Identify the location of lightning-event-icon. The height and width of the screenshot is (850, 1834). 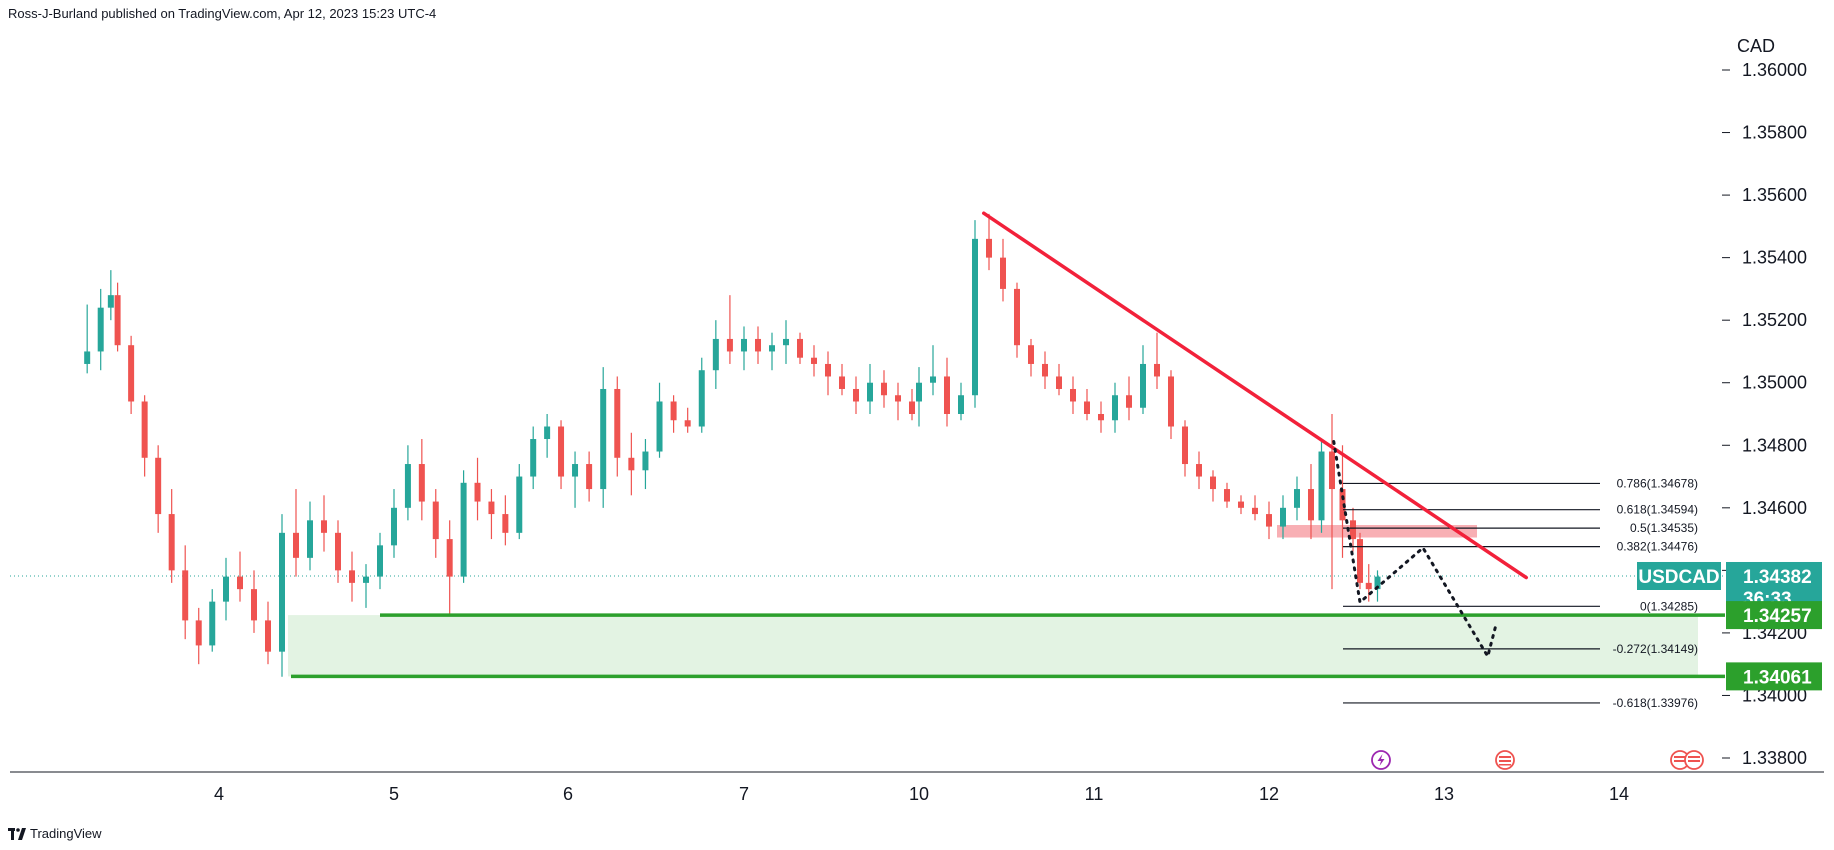
(1381, 760).